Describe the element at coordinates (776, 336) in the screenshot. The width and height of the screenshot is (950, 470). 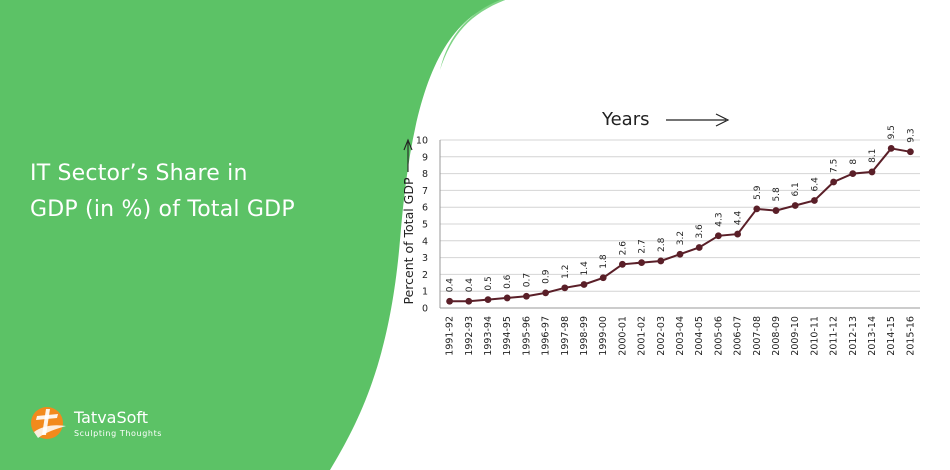
I see `x-tick-label: 2008-09` at that location.